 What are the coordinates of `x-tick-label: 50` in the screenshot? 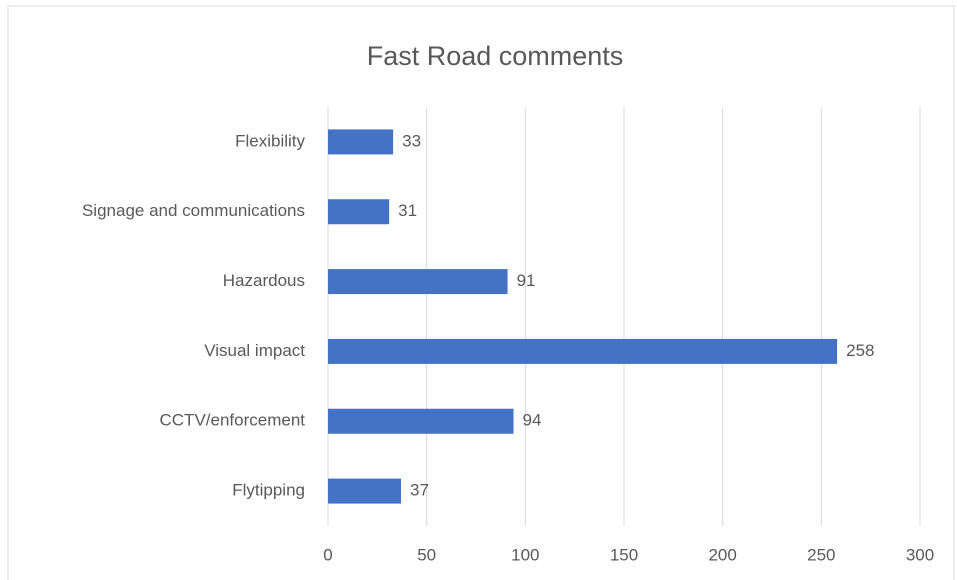 It's located at (426, 554).